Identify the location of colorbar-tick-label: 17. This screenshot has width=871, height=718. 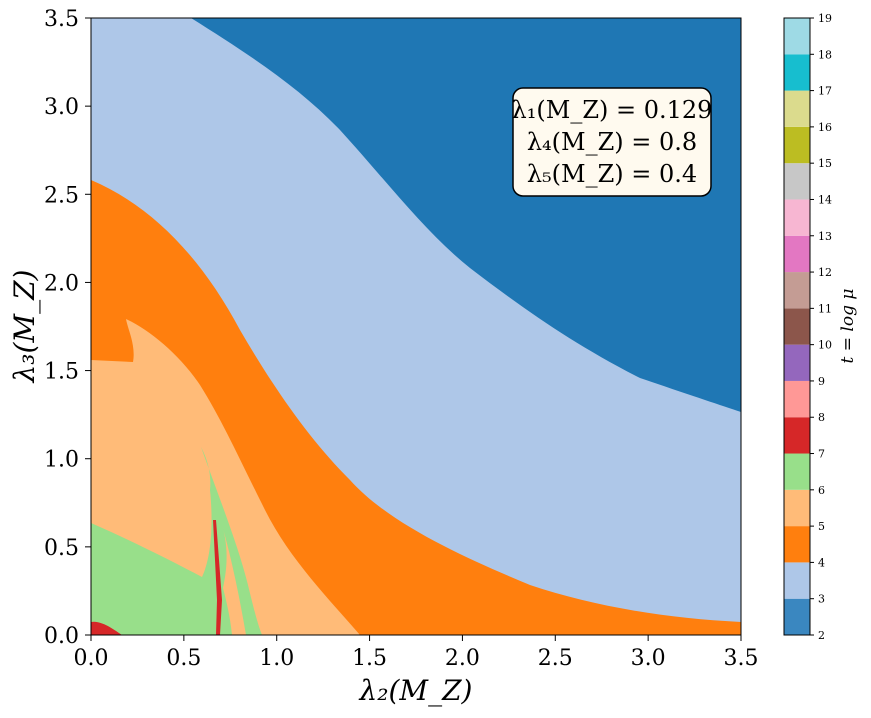
(825, 91).